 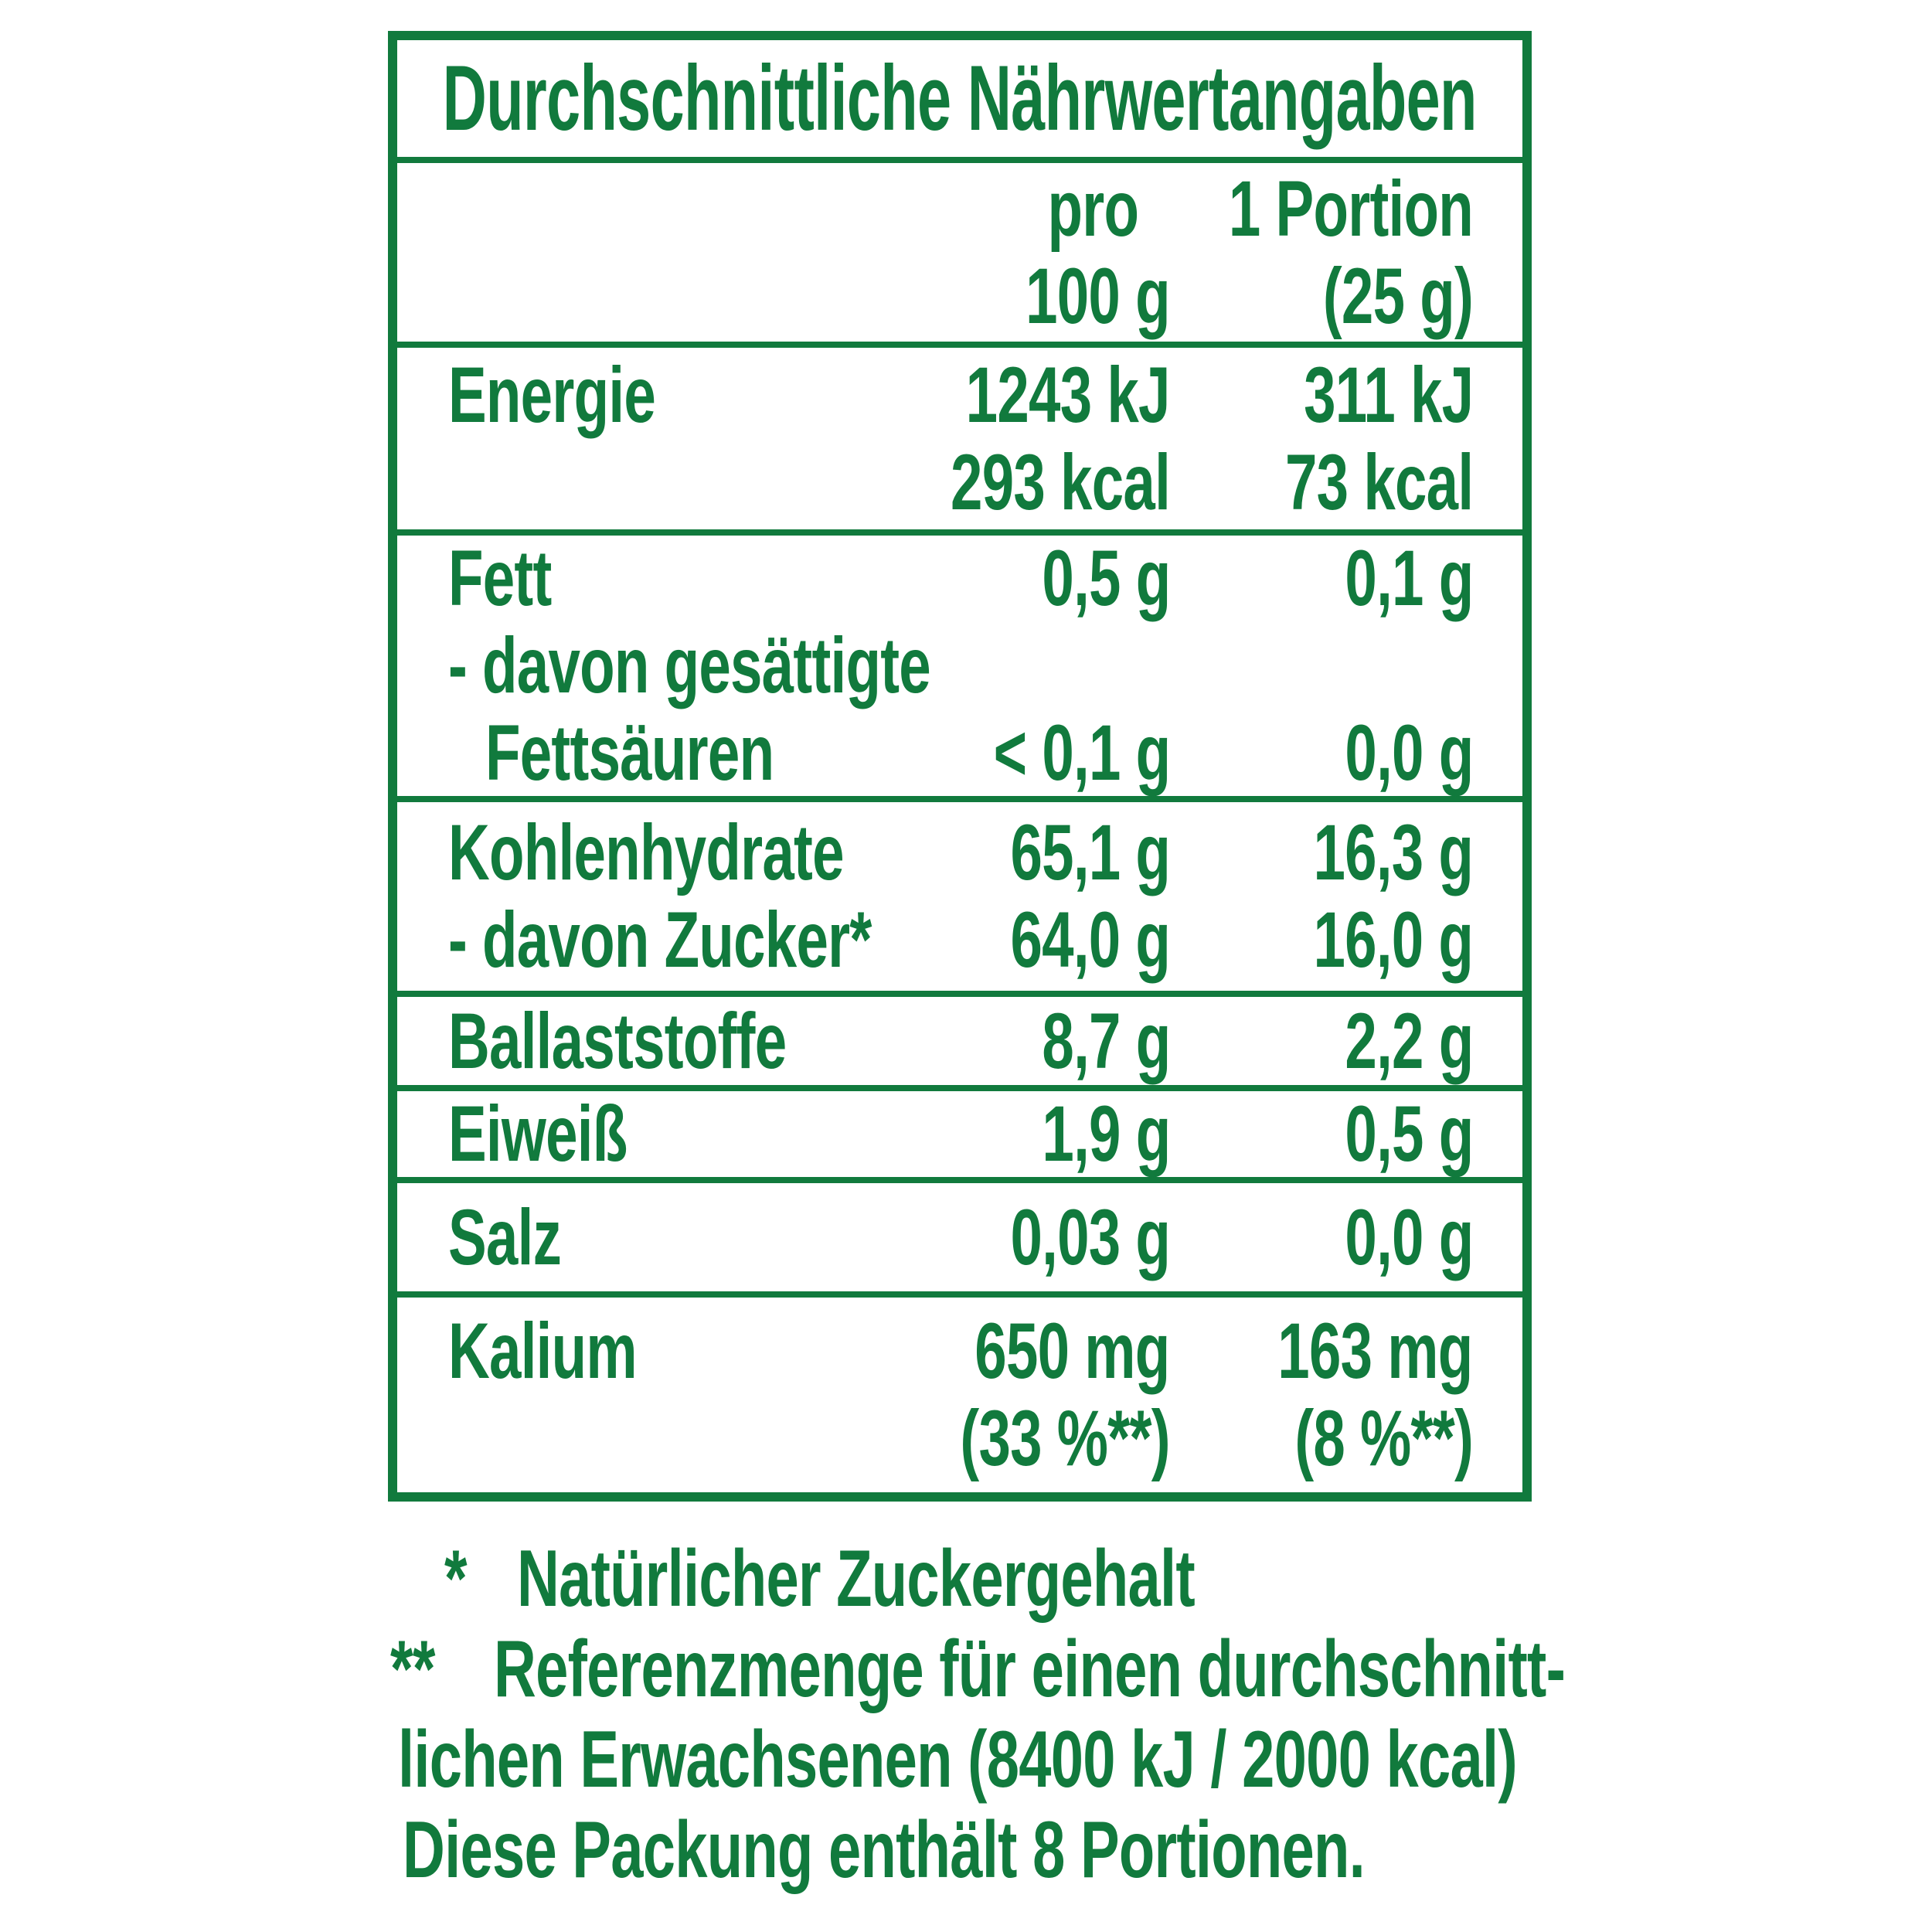 I want to click on footnote-text: Diese Packung enthält 8 Portionen., so click(x=885, y=1850).